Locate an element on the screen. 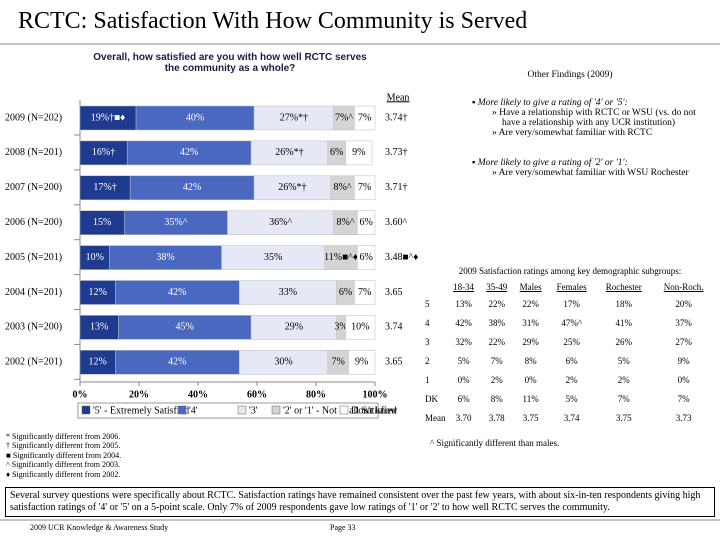 This screenshot has height=540, width=720. value-label: 27%*† is located at coordinates (294, 117).